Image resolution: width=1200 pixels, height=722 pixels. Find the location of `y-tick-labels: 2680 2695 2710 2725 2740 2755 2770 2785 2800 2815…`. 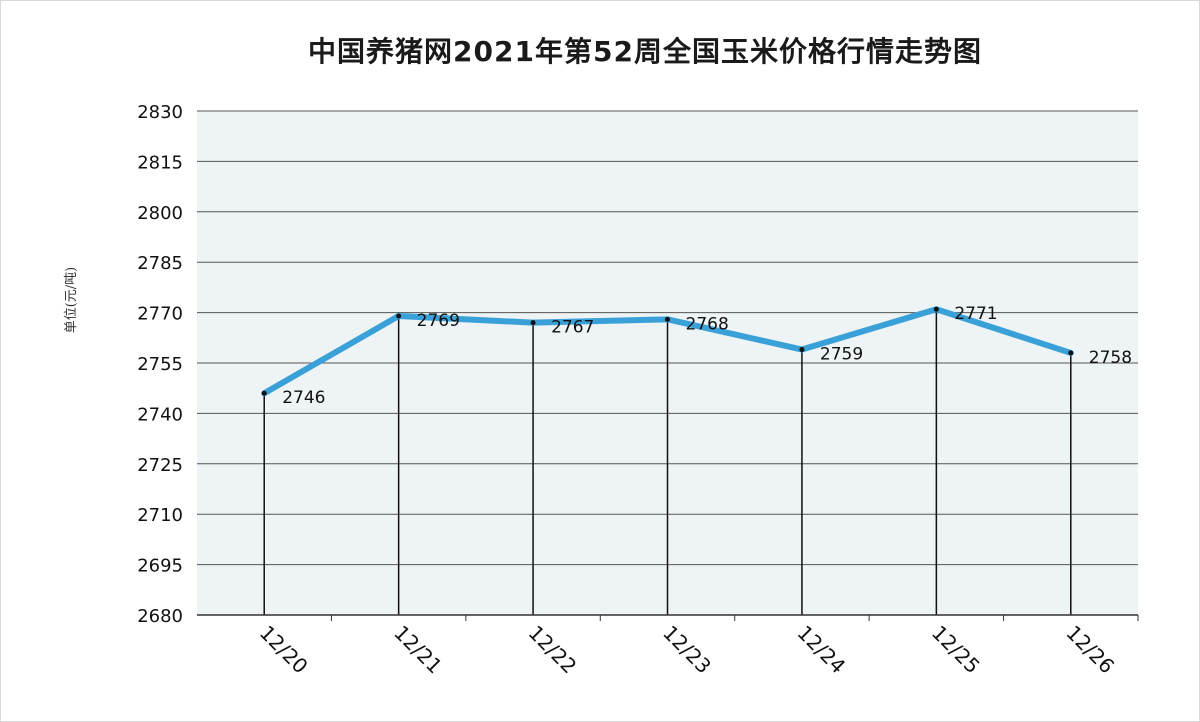

y-tick-labels: 2680 2695 2710 2725 2740 2755 2770 2785 2800 2815… is located at coordinates (160, 364).